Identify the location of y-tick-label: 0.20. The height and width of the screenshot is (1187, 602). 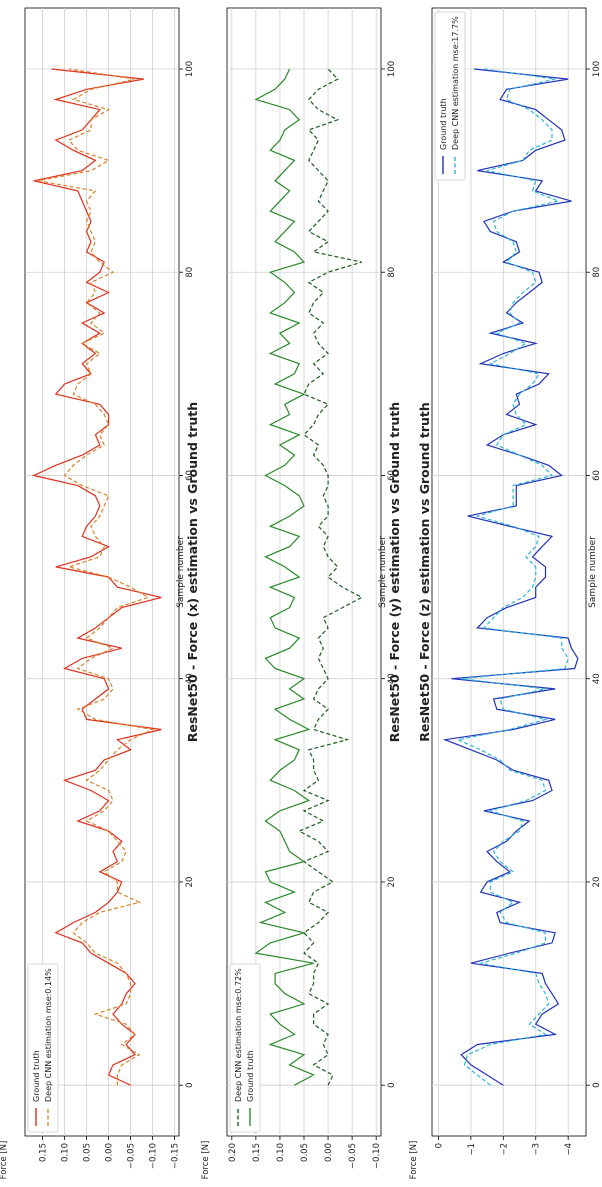
(233, 1152).